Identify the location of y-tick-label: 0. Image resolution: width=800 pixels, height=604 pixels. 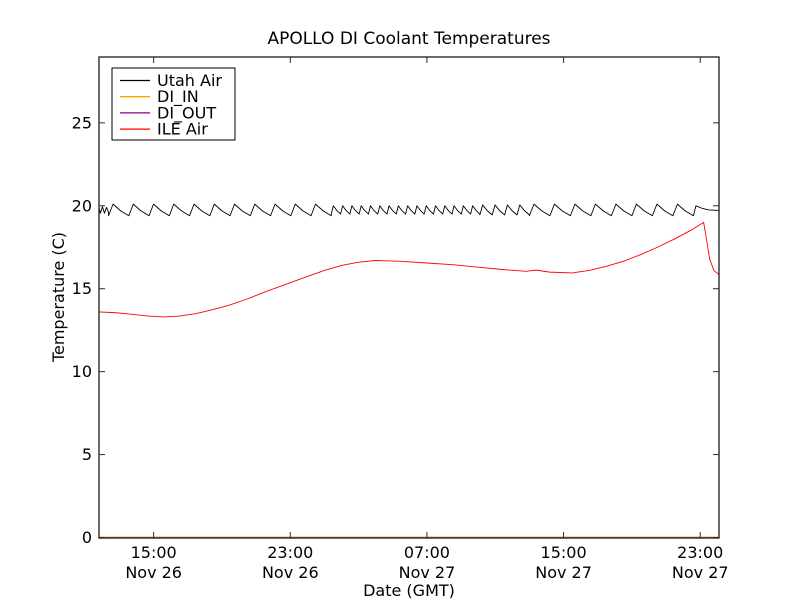
(87, 537).